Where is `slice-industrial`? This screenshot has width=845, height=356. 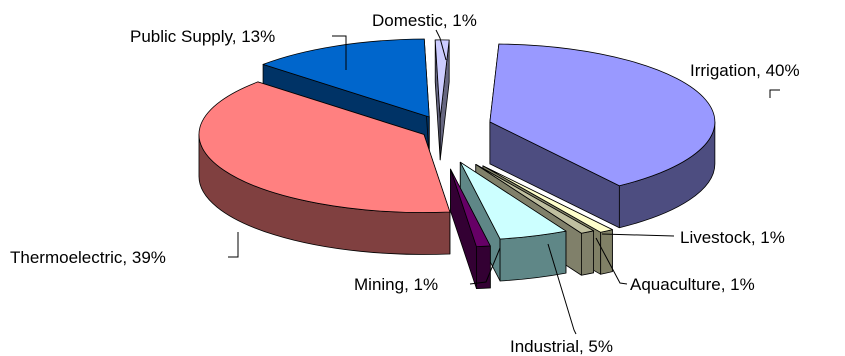
slice-industrial is located at coordinates (513, 221).